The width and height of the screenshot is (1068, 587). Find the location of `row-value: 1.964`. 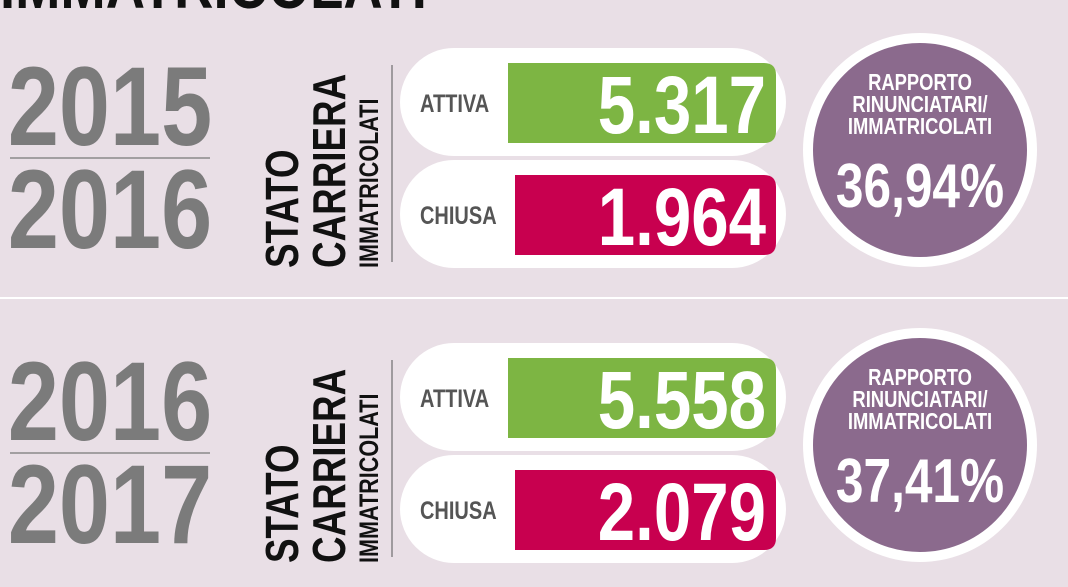

row-value: 1.964 is located at coordinates (682, 217).